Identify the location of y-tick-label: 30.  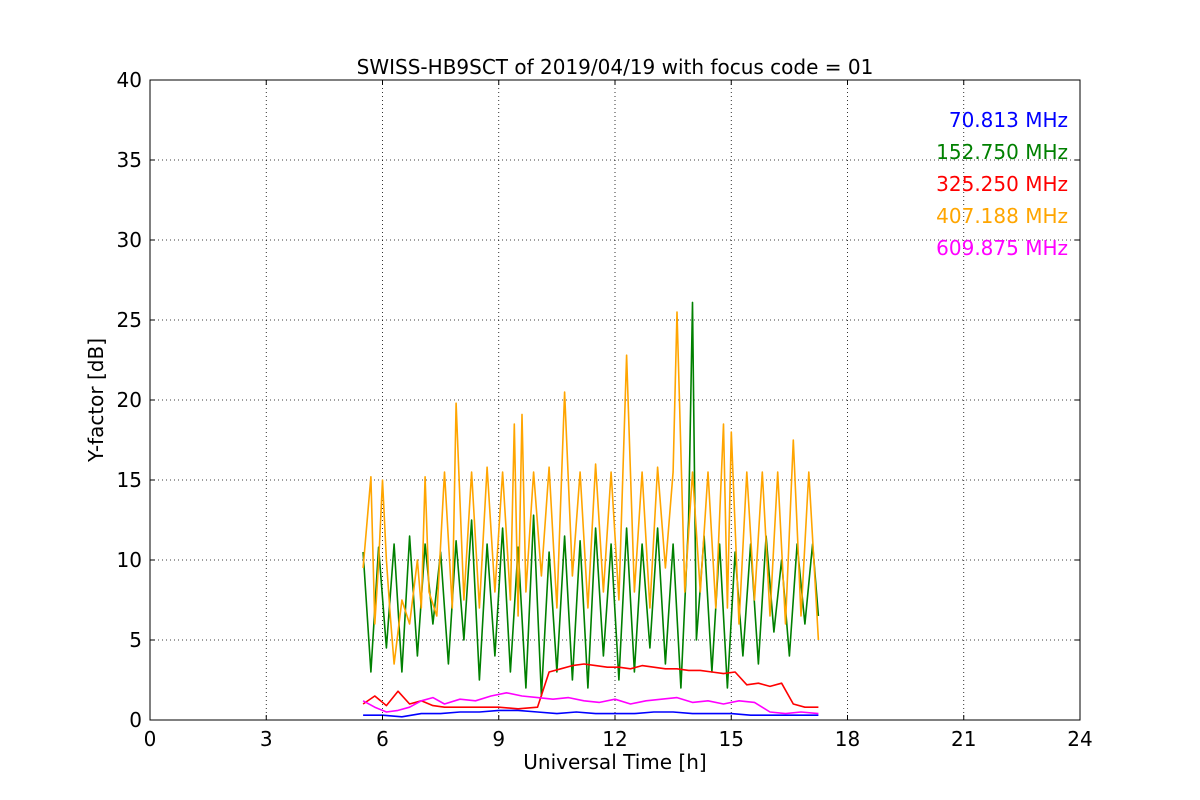
(129, 240).